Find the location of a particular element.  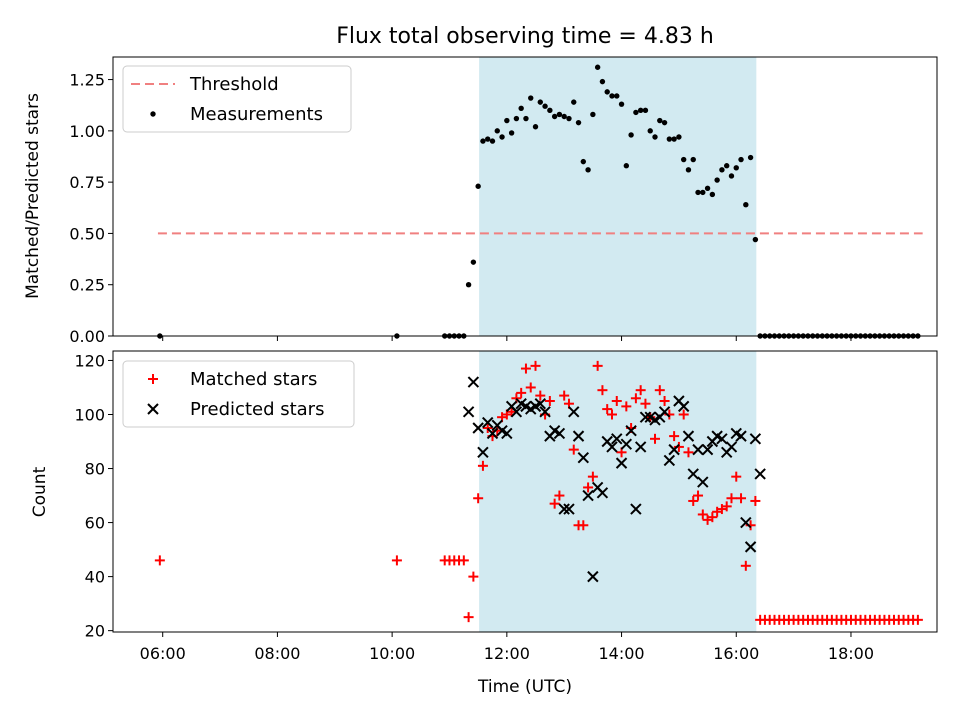

chart-title: Flux total observing time = 4.83 h is located at coordinates (525, 36).